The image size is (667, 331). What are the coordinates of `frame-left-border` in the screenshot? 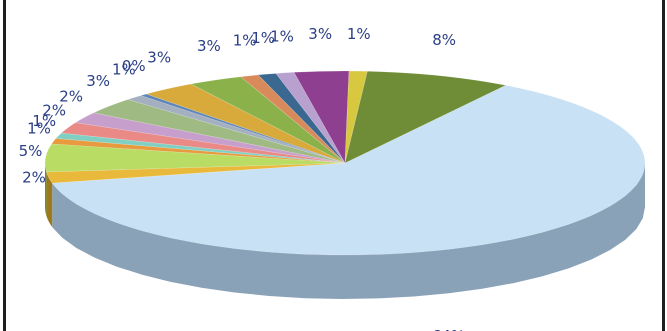 It's located at (4, 165).